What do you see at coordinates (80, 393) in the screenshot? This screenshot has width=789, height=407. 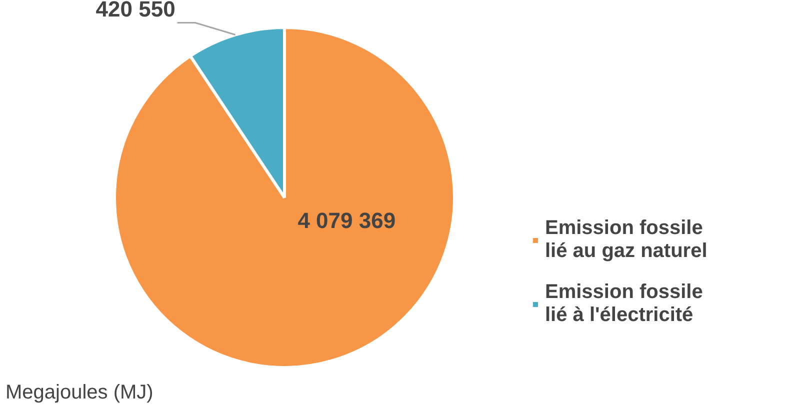 I see `text: Megajoules (MJ)` at bounding box center [80, 393].